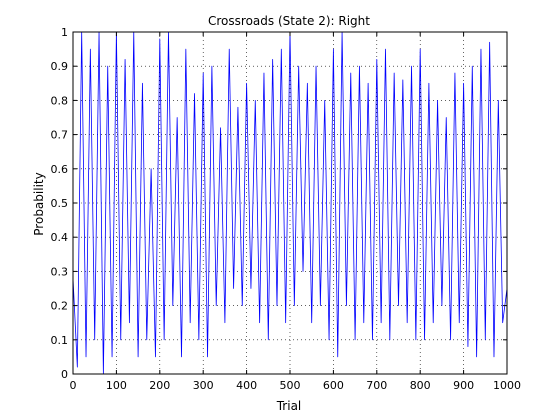 This screenshot has width=560, height=420. What do you see at coordinates (60, 271) in the screenshot?
I see `y-tick-label: 0.3` at bounding box center [60, 271].